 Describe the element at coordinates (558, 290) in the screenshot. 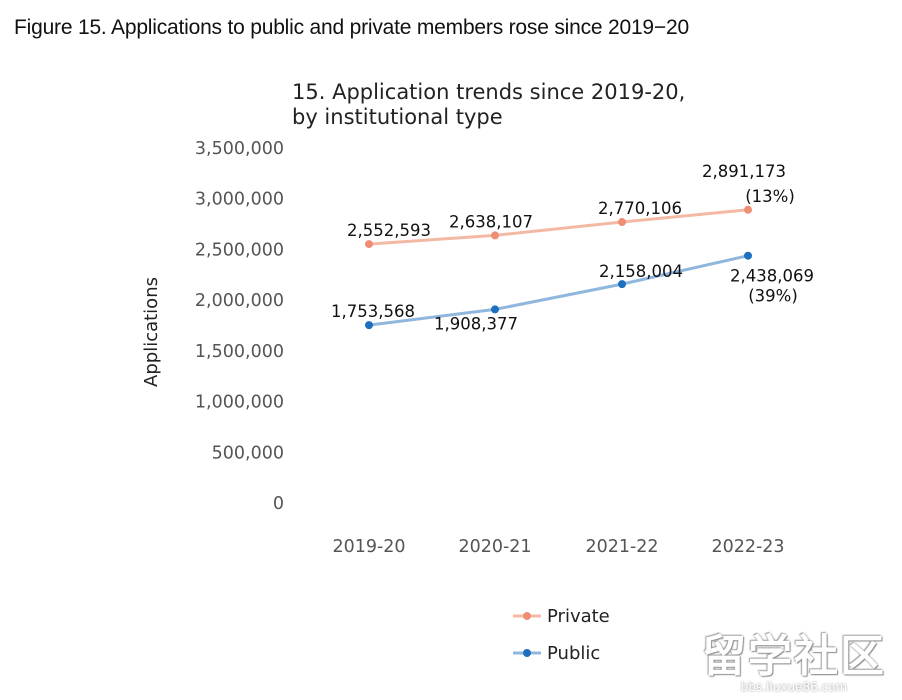

I see `series-line-public` at that location.